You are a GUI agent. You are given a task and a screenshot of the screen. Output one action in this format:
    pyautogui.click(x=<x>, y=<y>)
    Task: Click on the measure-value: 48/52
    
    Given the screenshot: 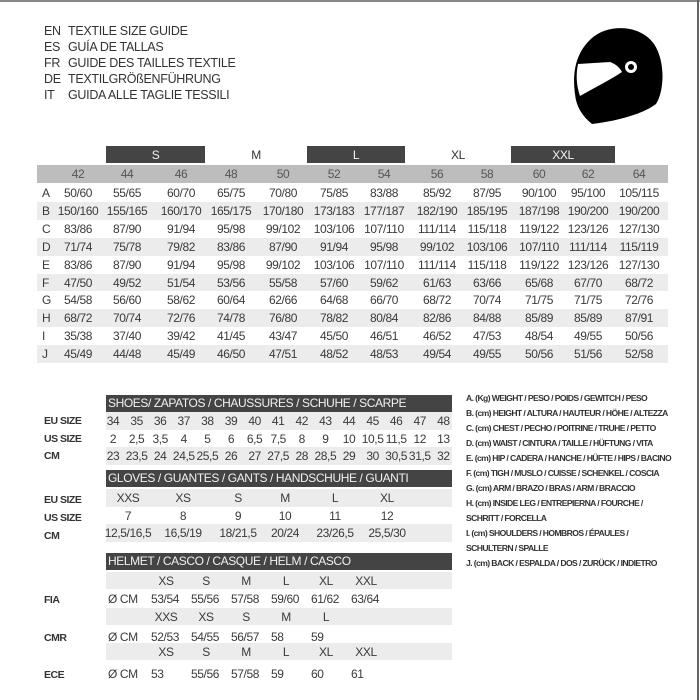 What is the action you would take?
    pyautogui.click(x=334, y=354)
    